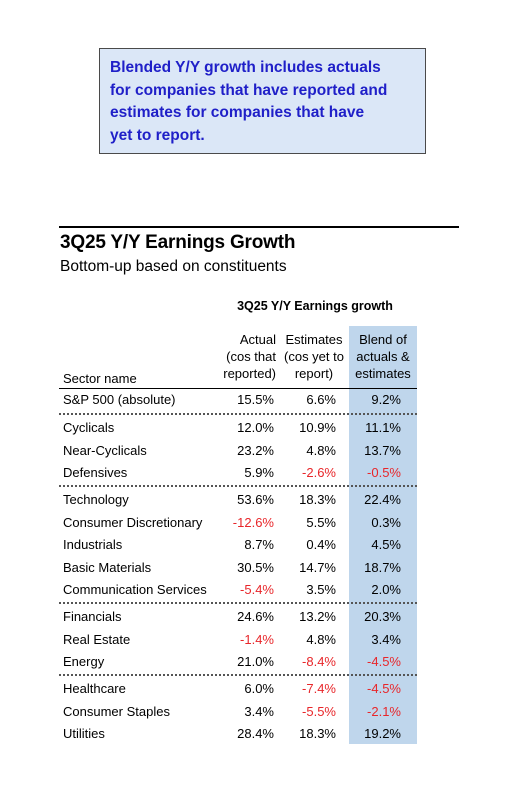  Describe the element at coordinates (96, 499) in the screenshot. I see `sector-name: Technology` at that location.